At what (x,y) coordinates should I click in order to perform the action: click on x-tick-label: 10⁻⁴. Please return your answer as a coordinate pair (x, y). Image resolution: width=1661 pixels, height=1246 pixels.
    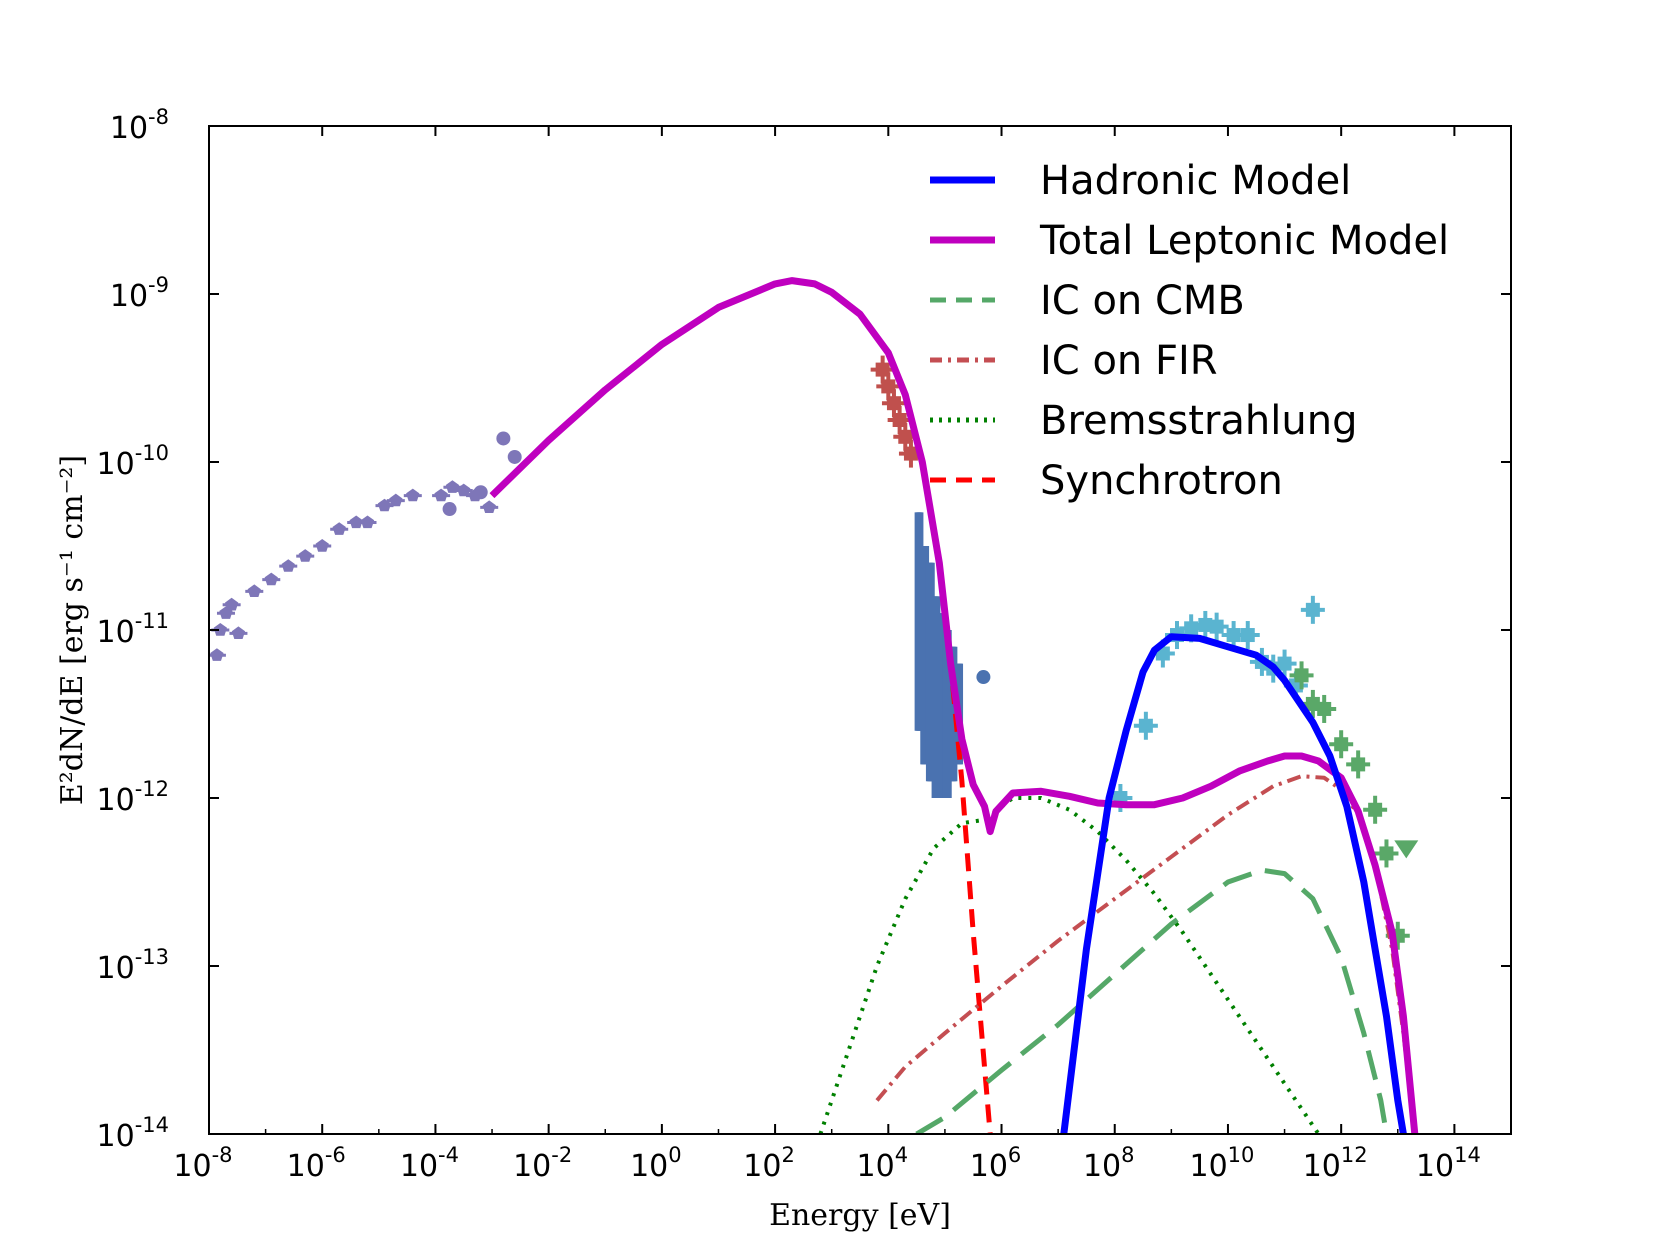
    Looking at the image, I should click on (429, 1163).